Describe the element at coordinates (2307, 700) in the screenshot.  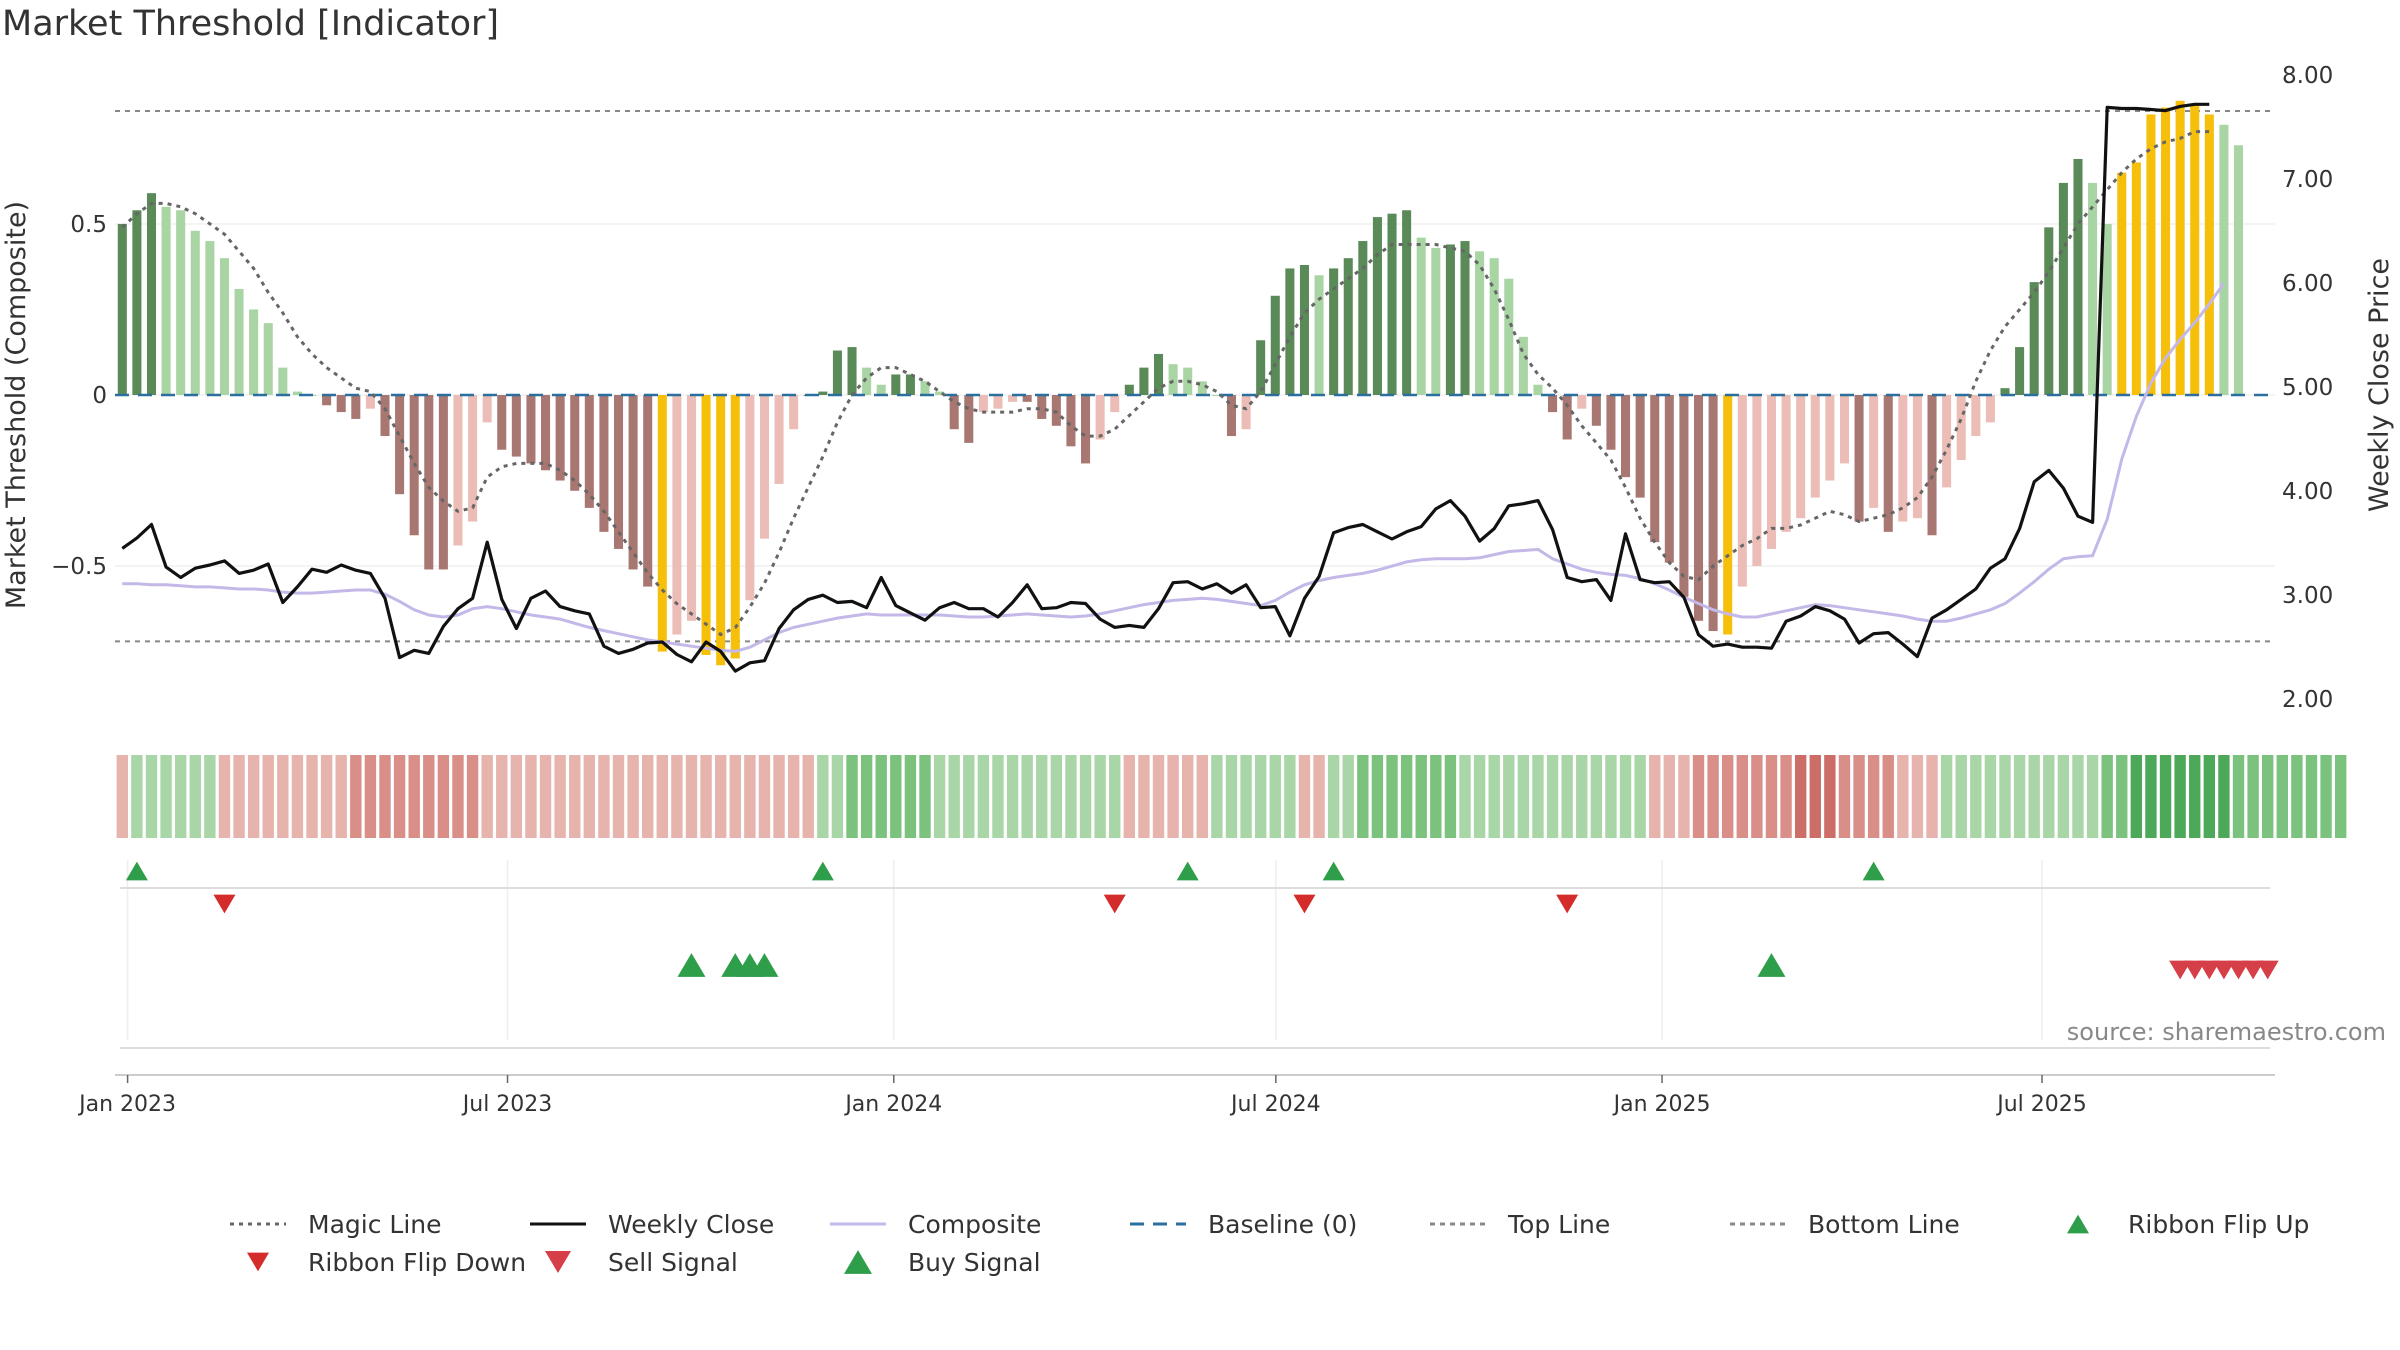
I see `y-tick-label-right: 2.00` at that location.